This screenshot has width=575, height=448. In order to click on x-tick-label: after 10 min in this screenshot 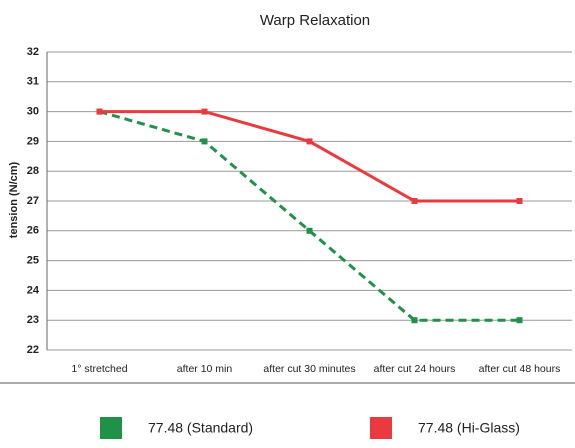, I will do `click(205, 369)`.